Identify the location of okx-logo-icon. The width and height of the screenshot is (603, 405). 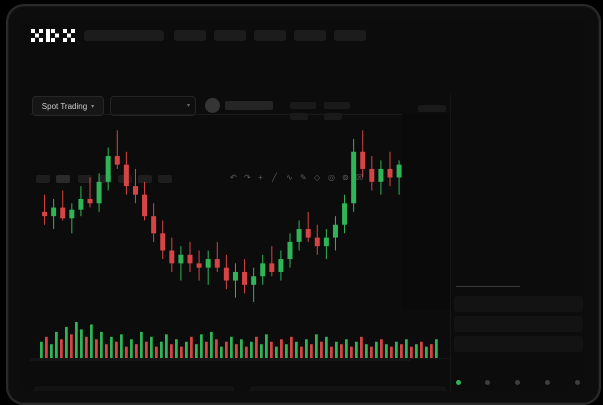
(53, 35).